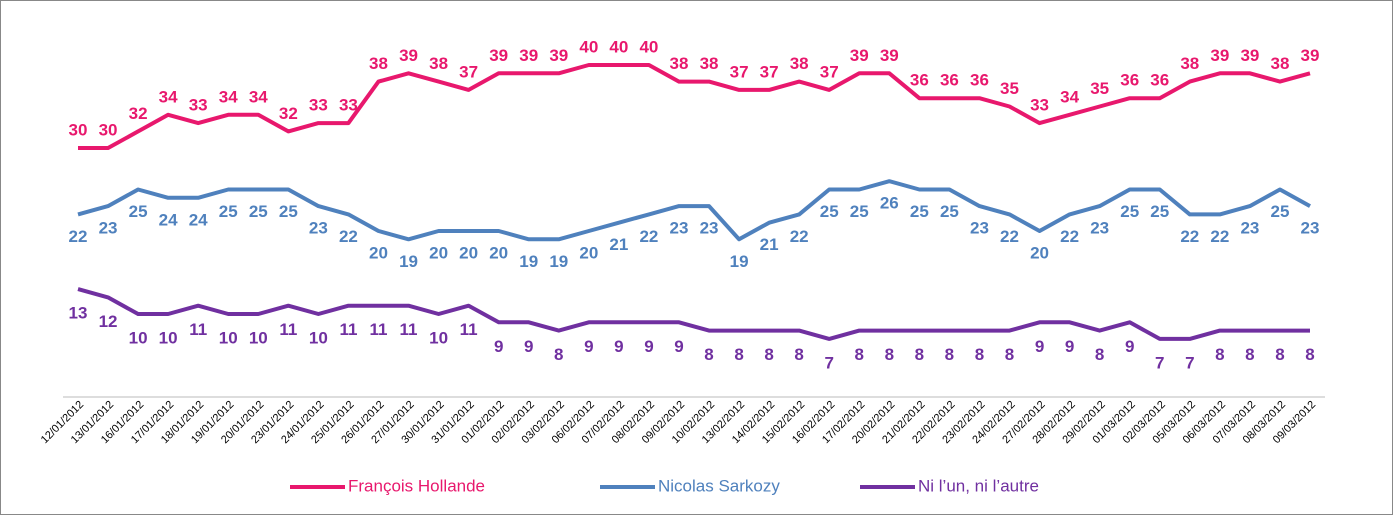  What do you see at coordinates (408, 261) in the screenshot?
I see `data-label: 19` at bounding box center [408, 261].